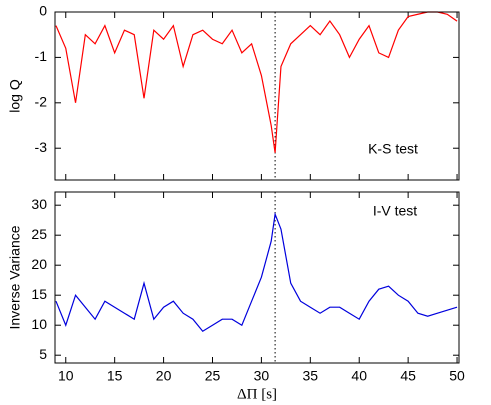 Image resolution: width=491 pixels, height=405 pixels. I want to click on y-tick-label: 0, so click(43, 11).